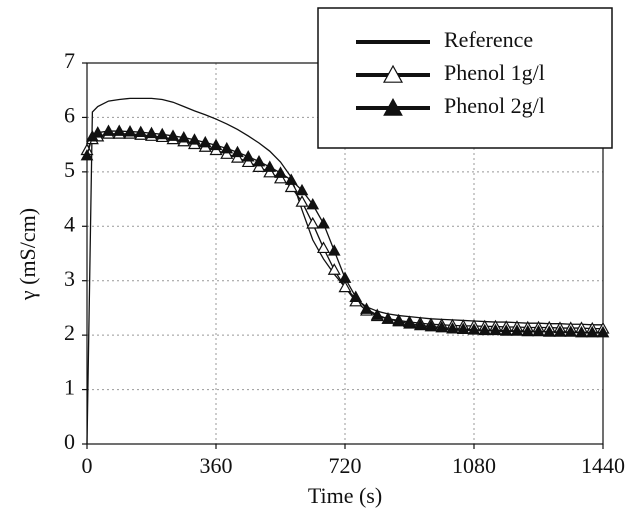  I want to click on y-tick-label: 5, so click(69, 169).